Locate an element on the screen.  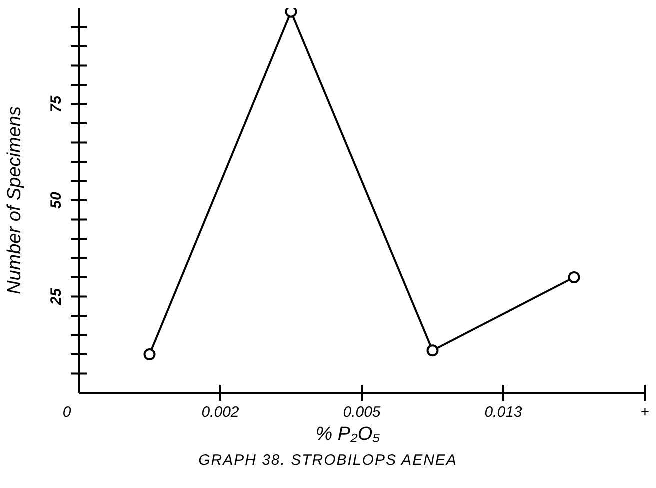
x-tick-label: 0.005 is located at coordinates (362, 412).